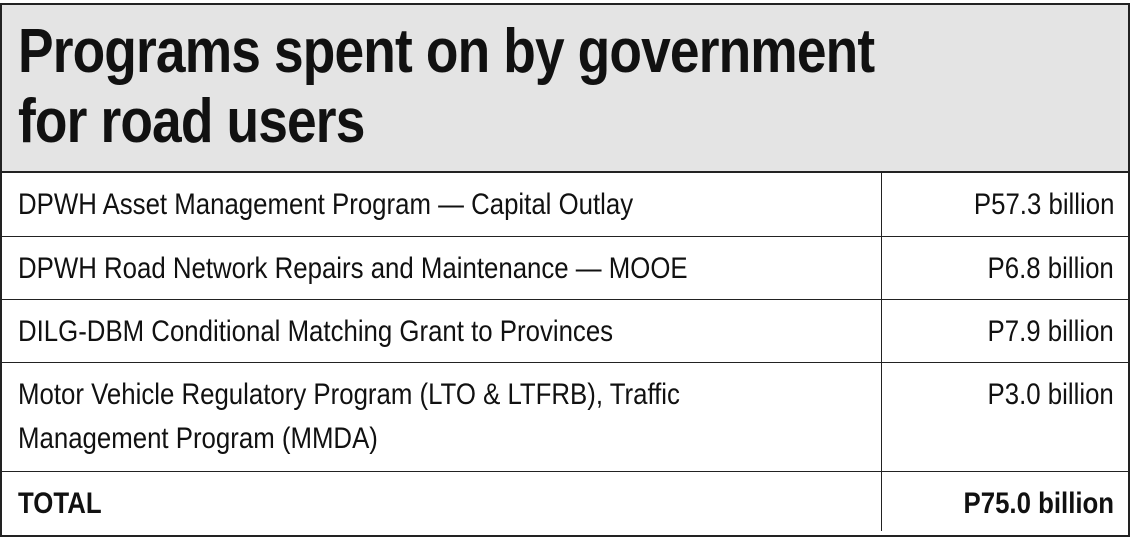 Image resolution: width=1130 pixels, height=559 pixels. I want to click on amount-cell: P3.0 billion, so click(1004, 417).